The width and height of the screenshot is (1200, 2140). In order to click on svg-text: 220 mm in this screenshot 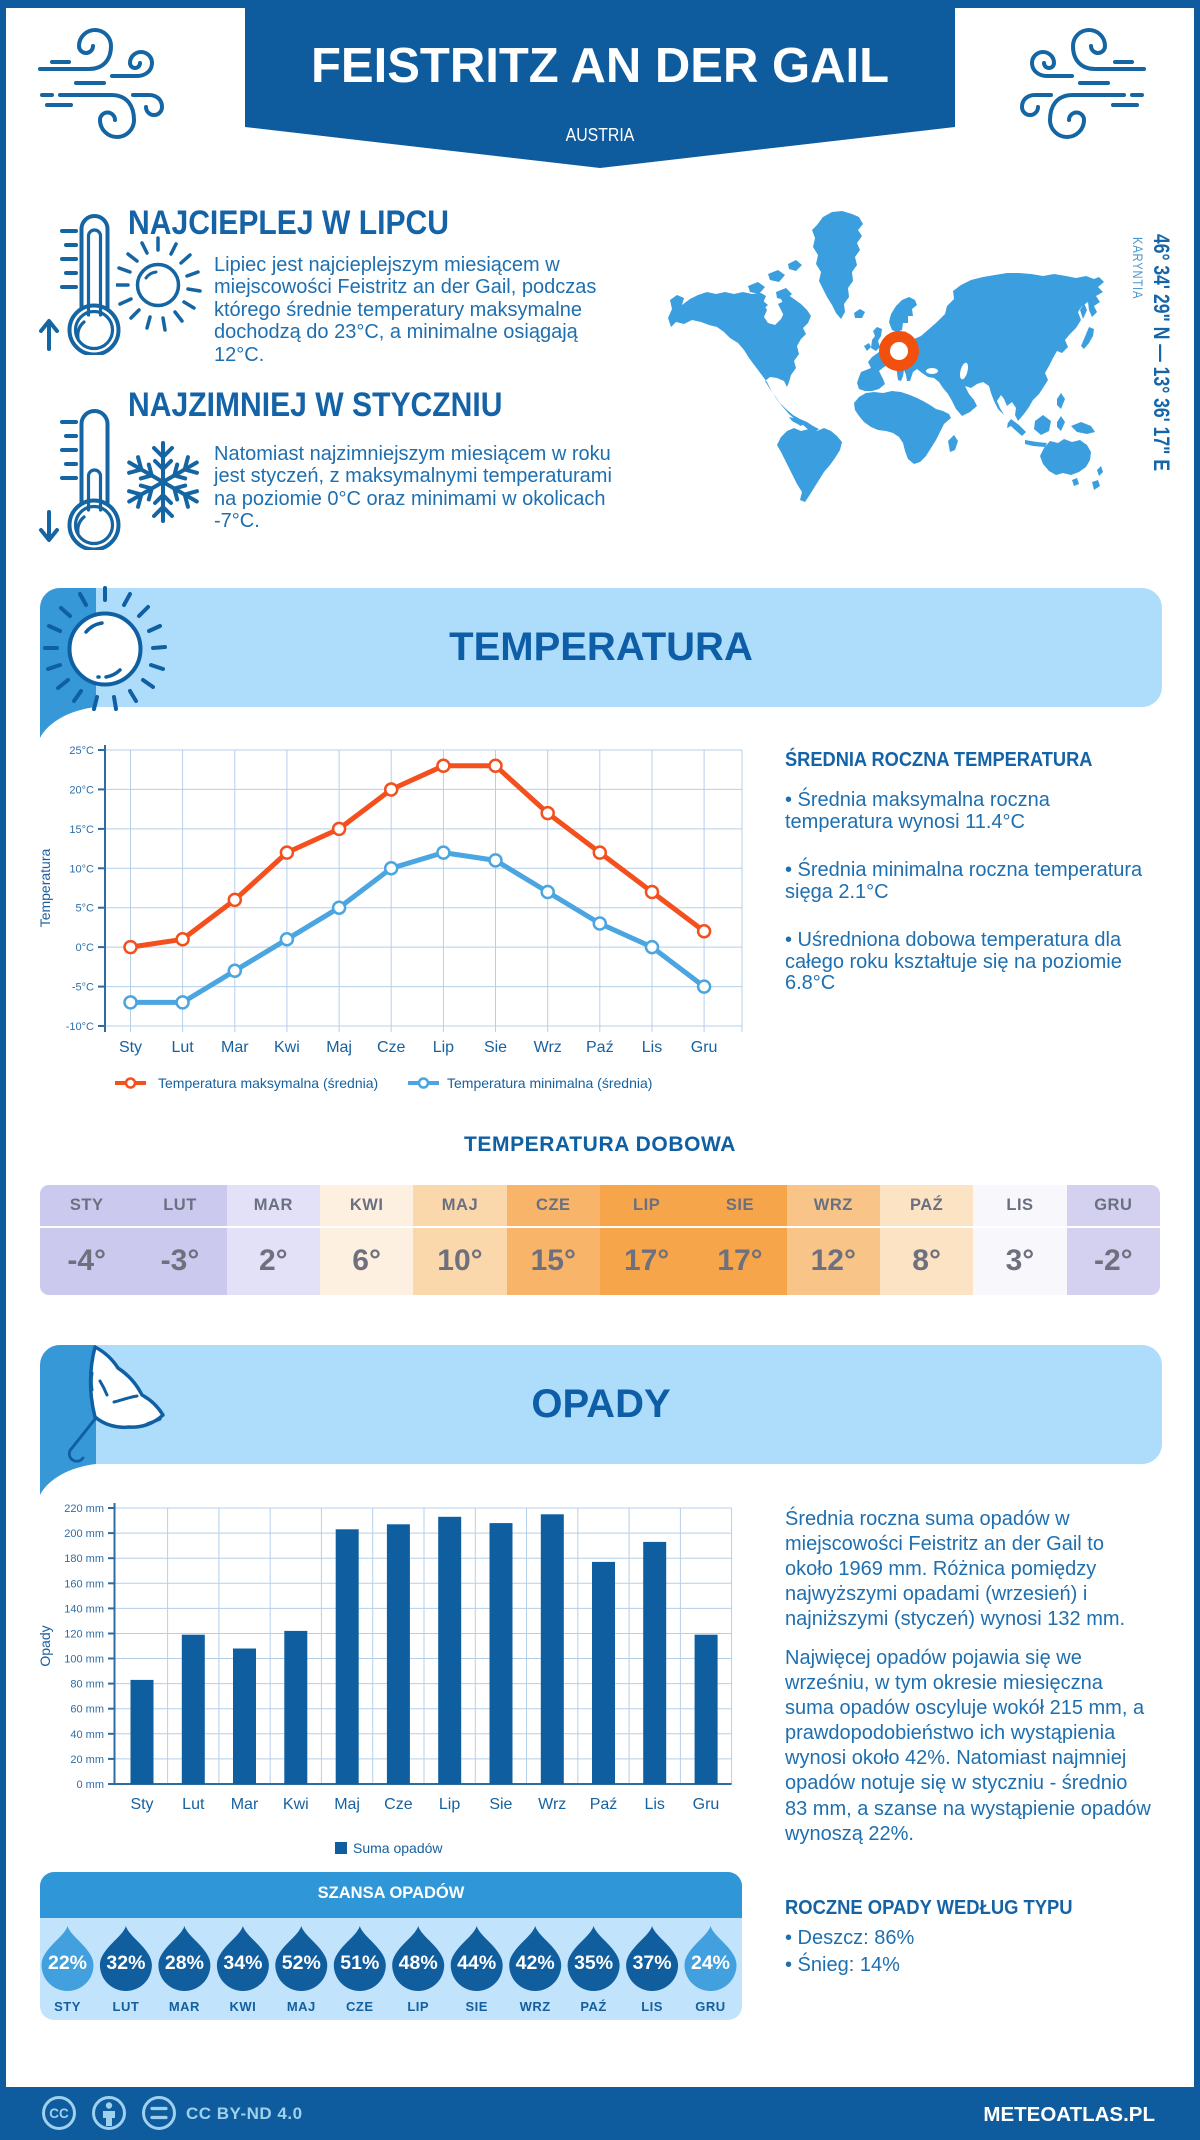, I will do `click(84, 1509)`.